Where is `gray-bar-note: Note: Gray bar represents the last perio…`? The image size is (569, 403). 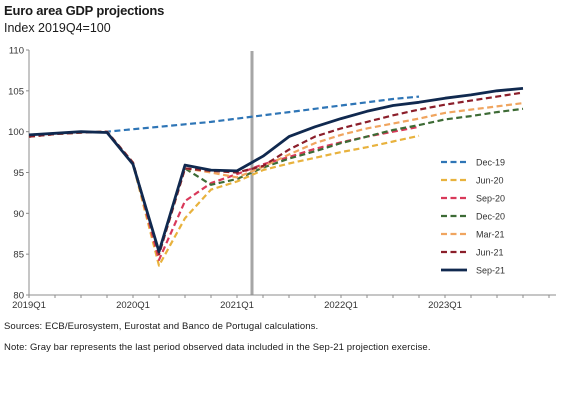 gray-bar-note: Note: Gray bar represents the last perio… is located at coordinates (217, 347).